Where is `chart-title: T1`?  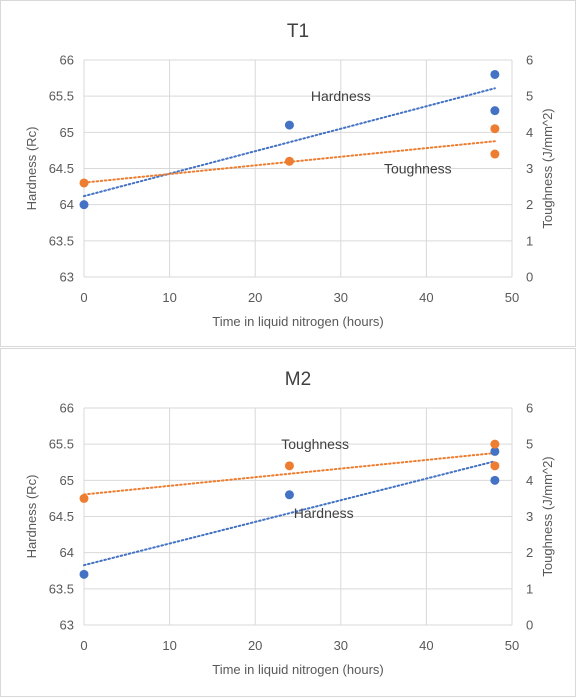 chart-title: T1 is located at coordinates (298, 31).